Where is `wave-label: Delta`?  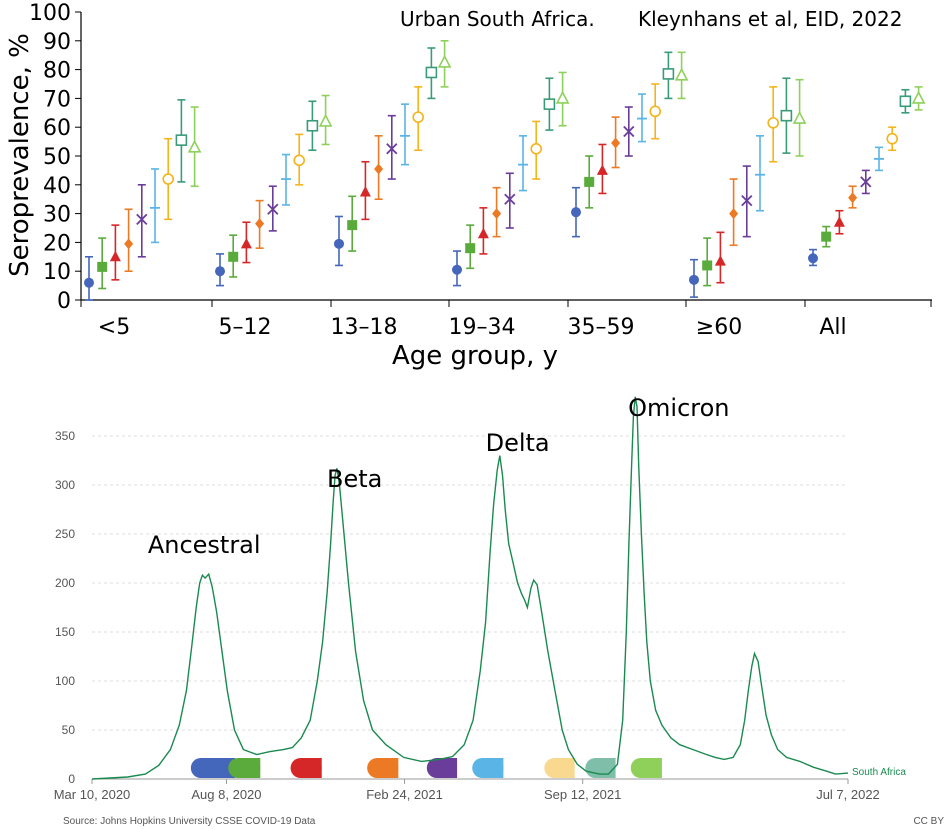
wave-label: Delta is located at coordinates (518, 443).